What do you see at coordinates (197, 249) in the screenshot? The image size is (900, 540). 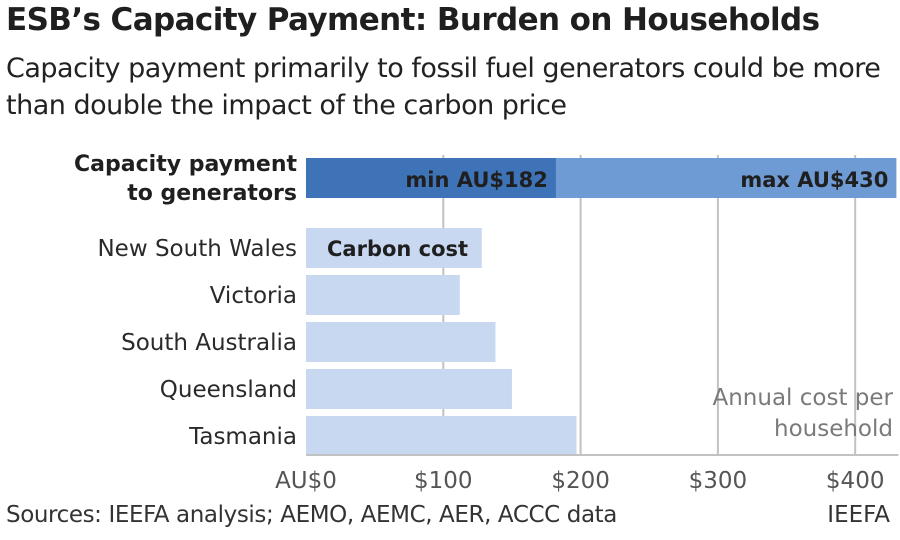 I see `category-label-new-south-wales: New South Wales` at bounding box center [197, 249].